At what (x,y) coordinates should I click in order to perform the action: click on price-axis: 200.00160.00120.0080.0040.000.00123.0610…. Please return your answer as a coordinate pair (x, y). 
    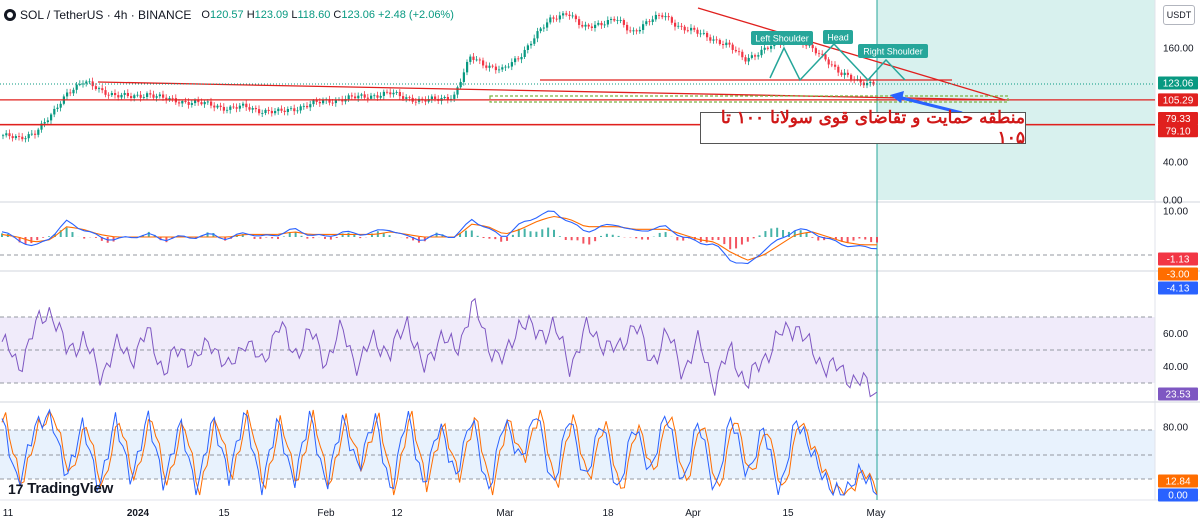
    Looking at the image, I should click on (1178, 253).